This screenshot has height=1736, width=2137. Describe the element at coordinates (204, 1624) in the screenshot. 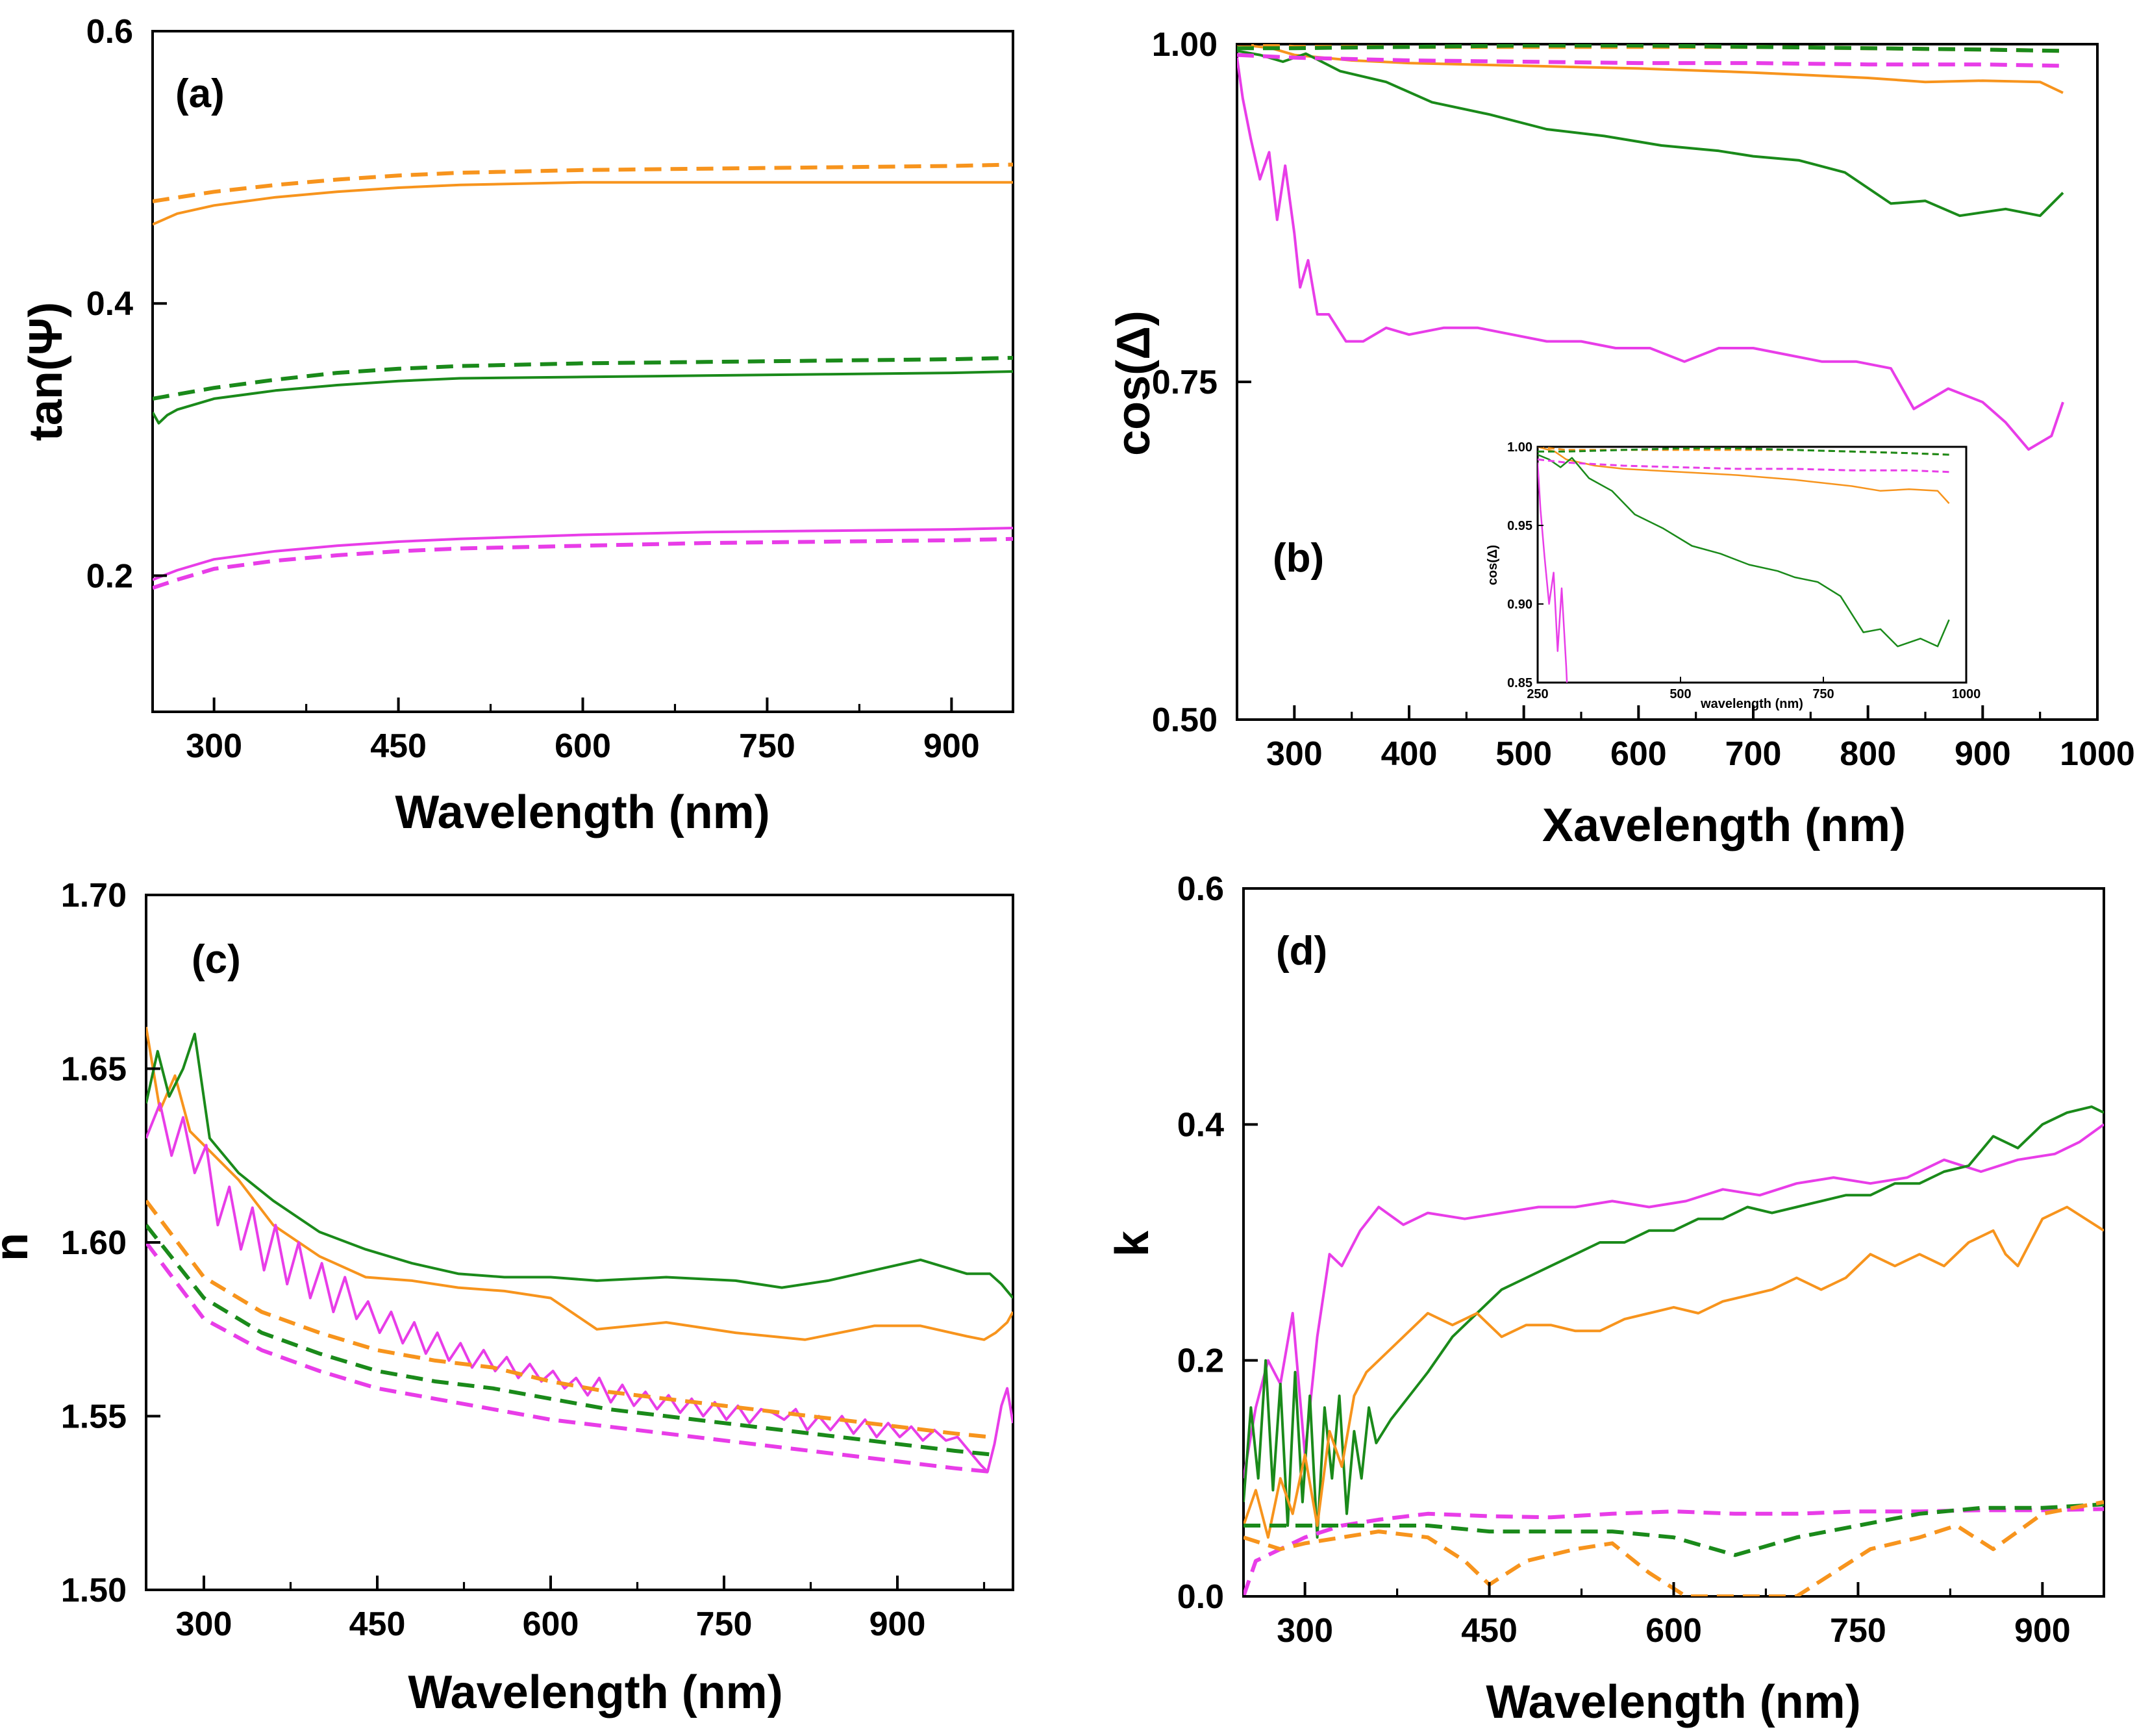

I see `panel-c-xtick-label: 300` at that location.